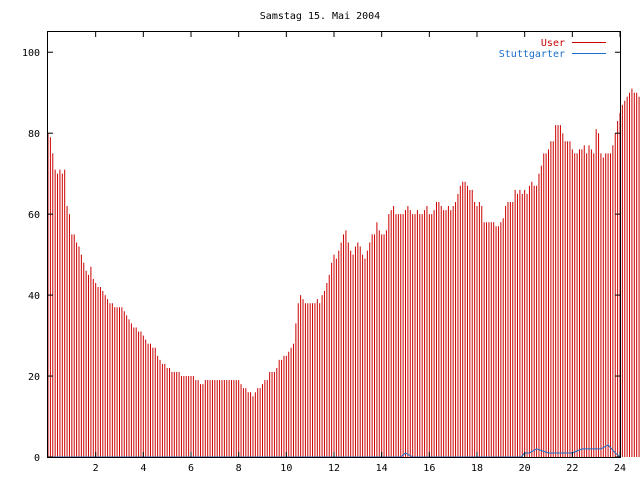  Describe the element at coordinates (429, 468) in the screenshot. I see `x-tick-label: 16` at that location.